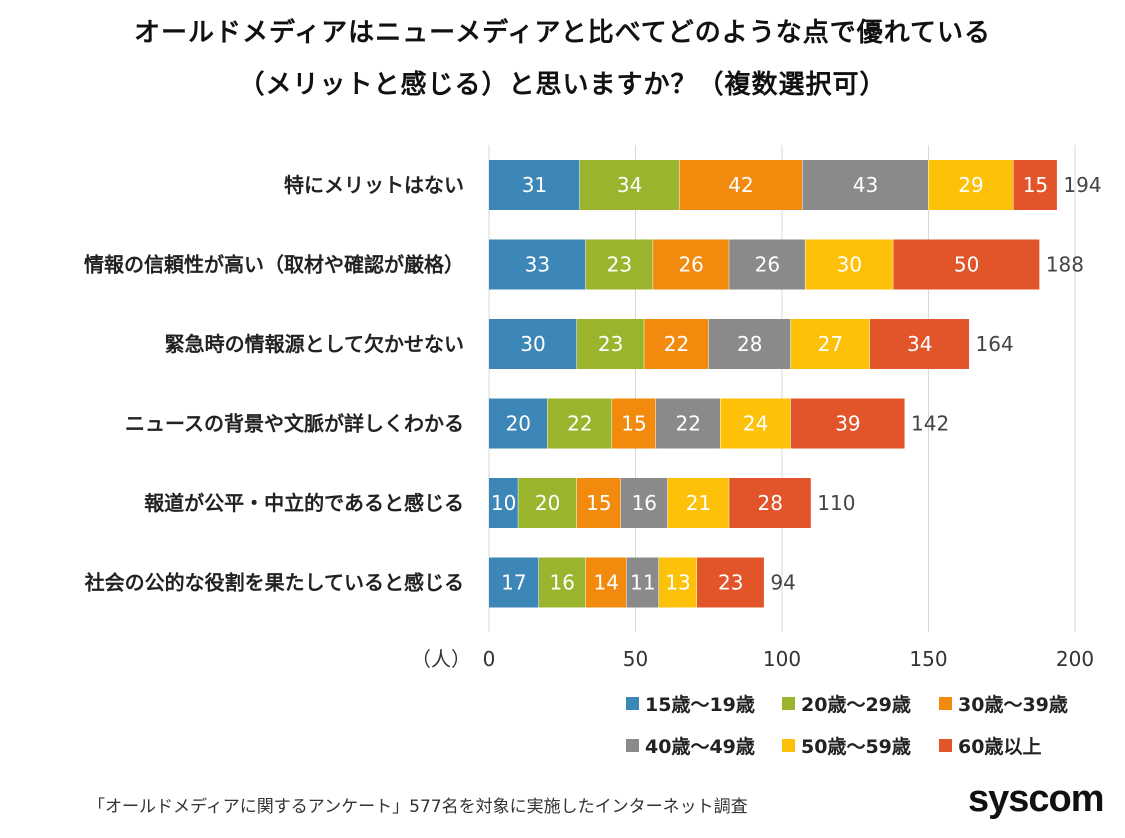 The image size is (1125, 838). I want to click on chart-title-line-2: （メリットと感じる）と思いますか？（複数選択可）, so click(562, 85).